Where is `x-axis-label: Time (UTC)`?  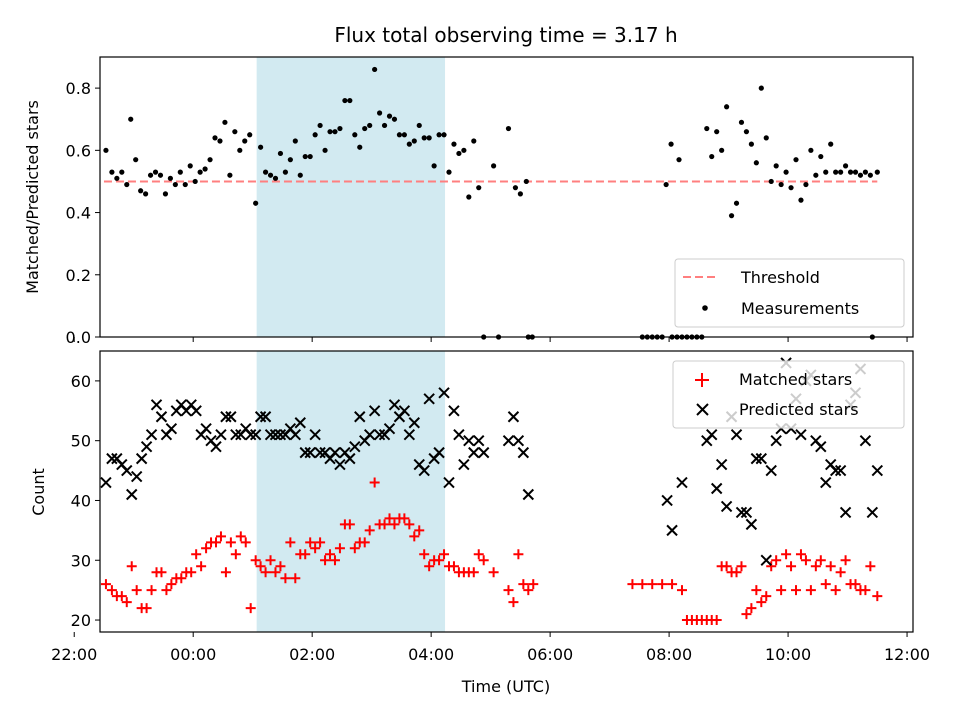 x-axis-label: Time (UTC) is located at coordinates (505, 686).